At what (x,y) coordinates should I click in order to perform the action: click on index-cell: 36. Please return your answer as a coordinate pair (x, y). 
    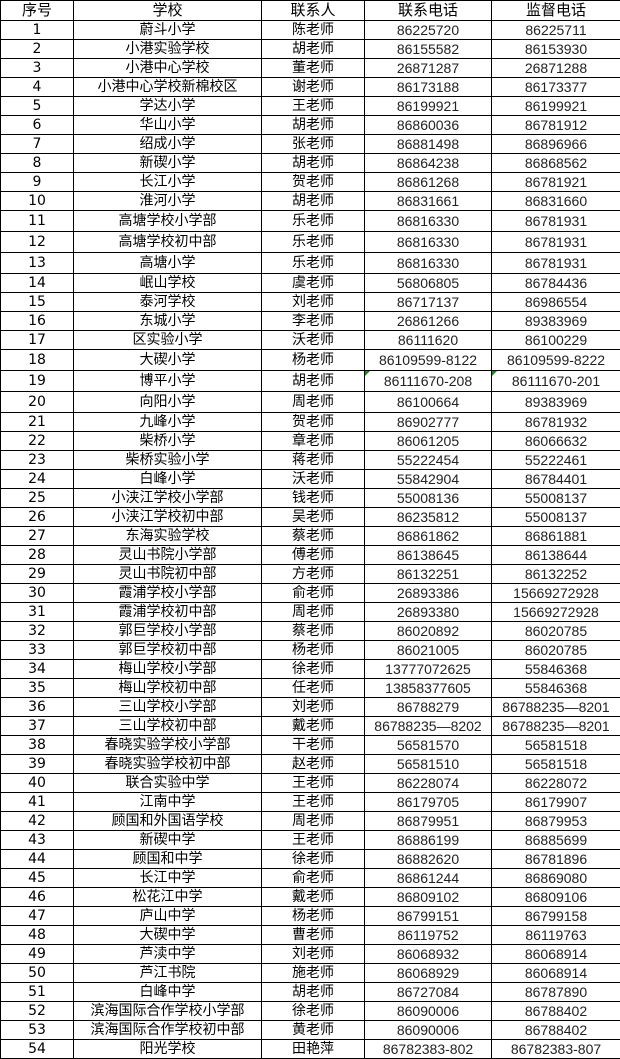
    Looking at the image, I should click on (37, 707).